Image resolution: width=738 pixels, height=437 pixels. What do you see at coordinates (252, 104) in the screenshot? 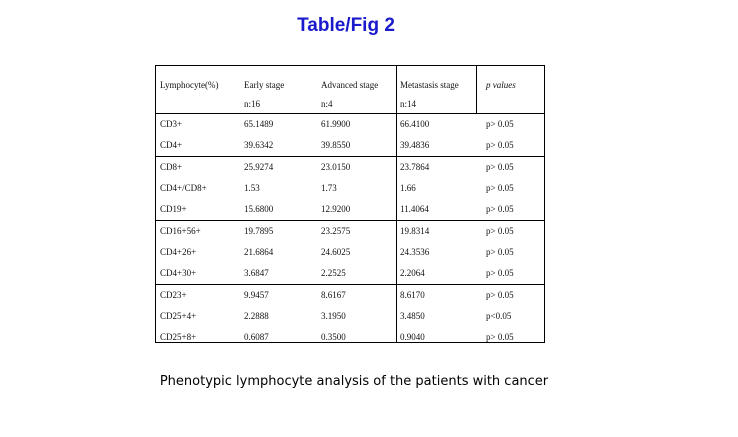
I see `column-count: n:16` at bounding box center [252, 104].